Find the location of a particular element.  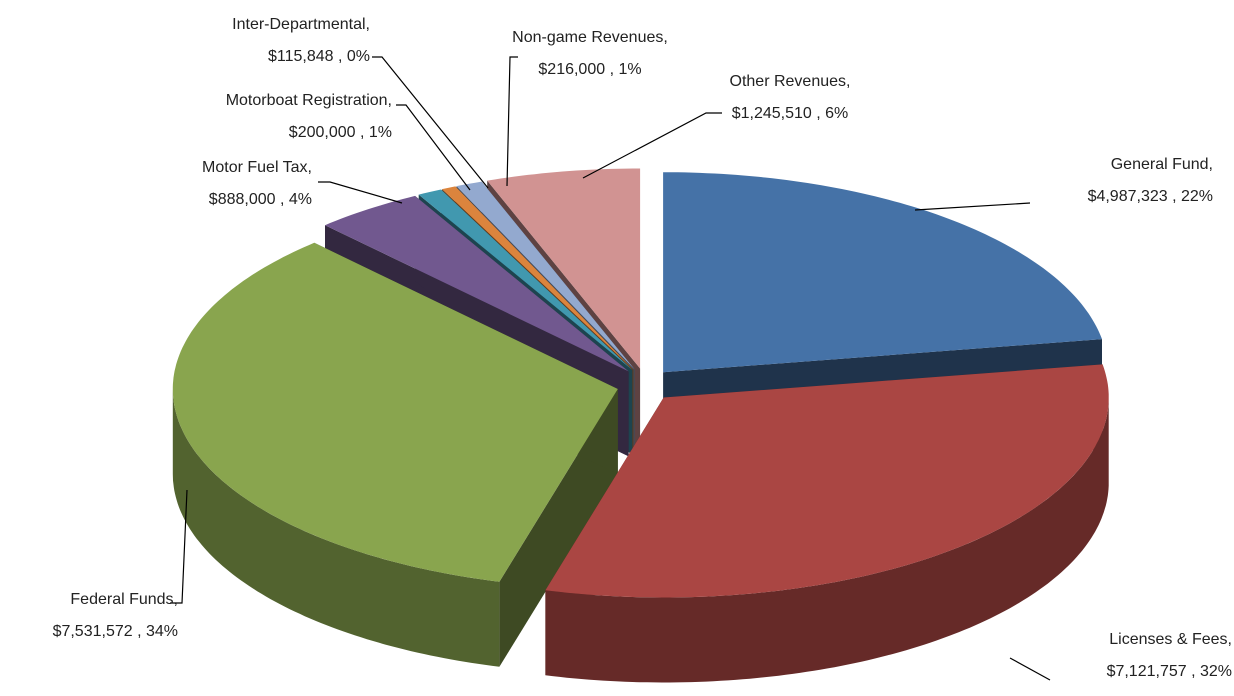

data-label: Licenses & Fees, is located at coordinates (1170, 639).